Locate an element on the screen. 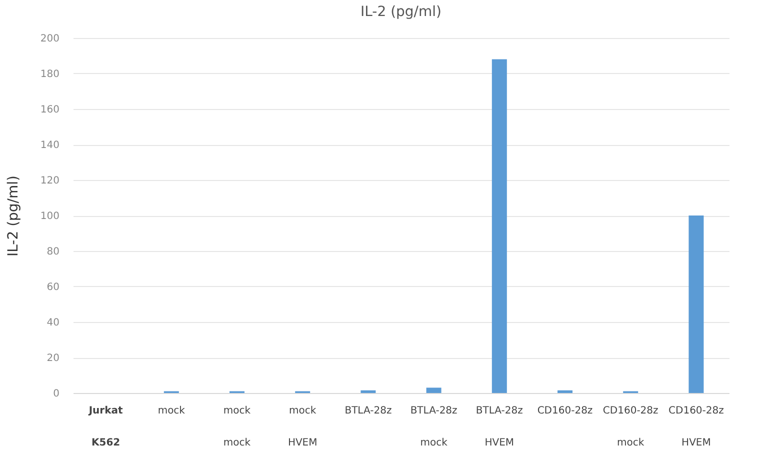 This screenshot has width=765, height=469. y-tick-label: 80 is located at coordinates (53, 252).